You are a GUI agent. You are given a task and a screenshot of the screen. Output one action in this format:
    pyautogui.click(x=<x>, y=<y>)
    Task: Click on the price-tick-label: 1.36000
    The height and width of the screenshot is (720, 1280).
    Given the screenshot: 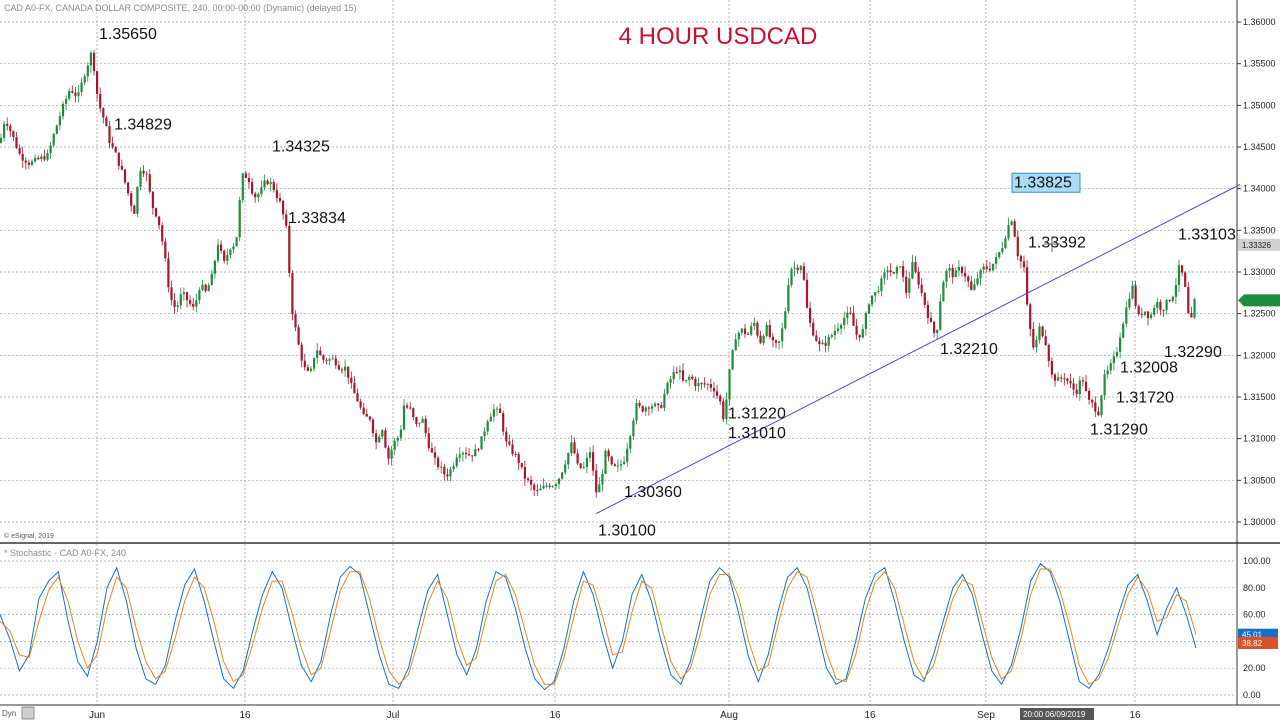 What is the action you would take?
    pyautogui.click(x=1259, y=22)
    